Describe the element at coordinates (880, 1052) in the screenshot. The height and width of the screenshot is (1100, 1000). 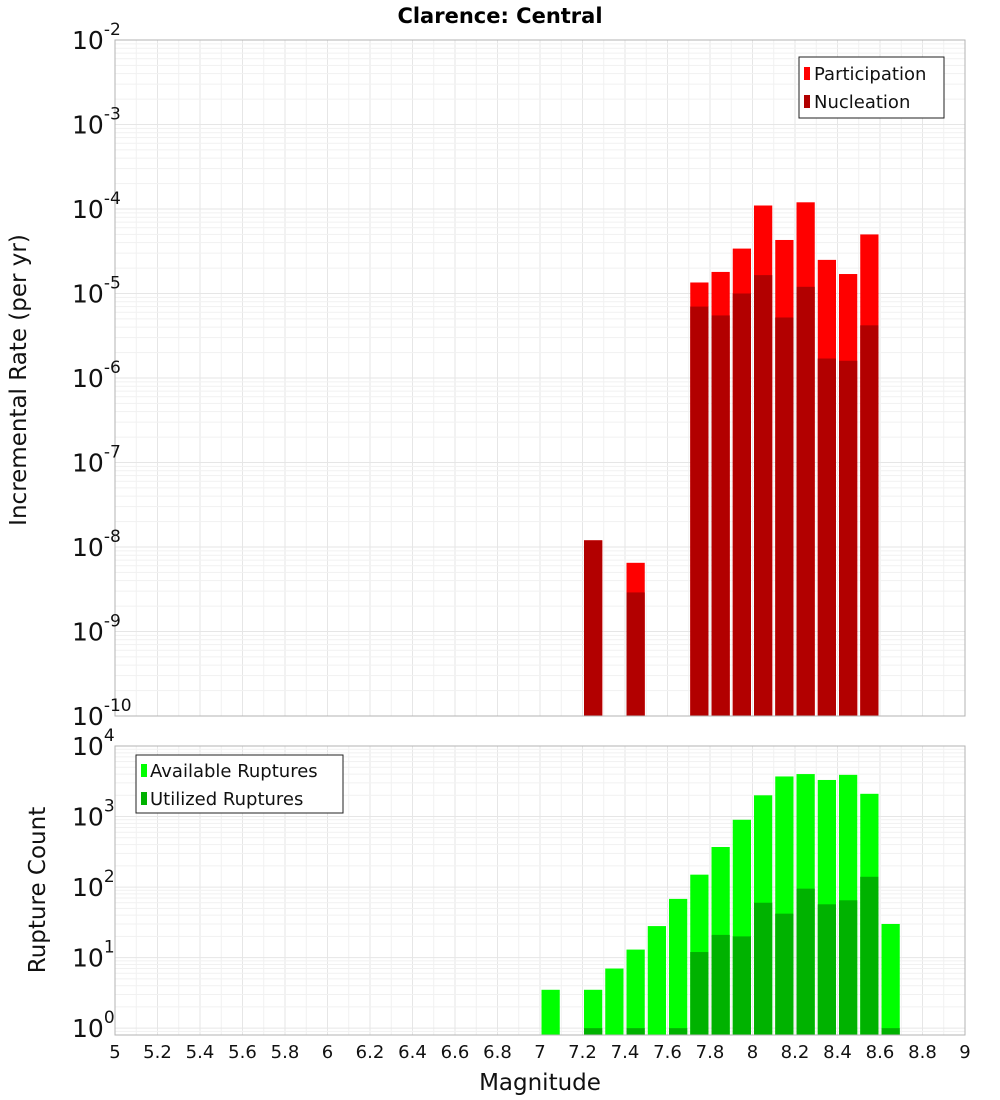
I see `x-tick-label: 8.6` at that location.